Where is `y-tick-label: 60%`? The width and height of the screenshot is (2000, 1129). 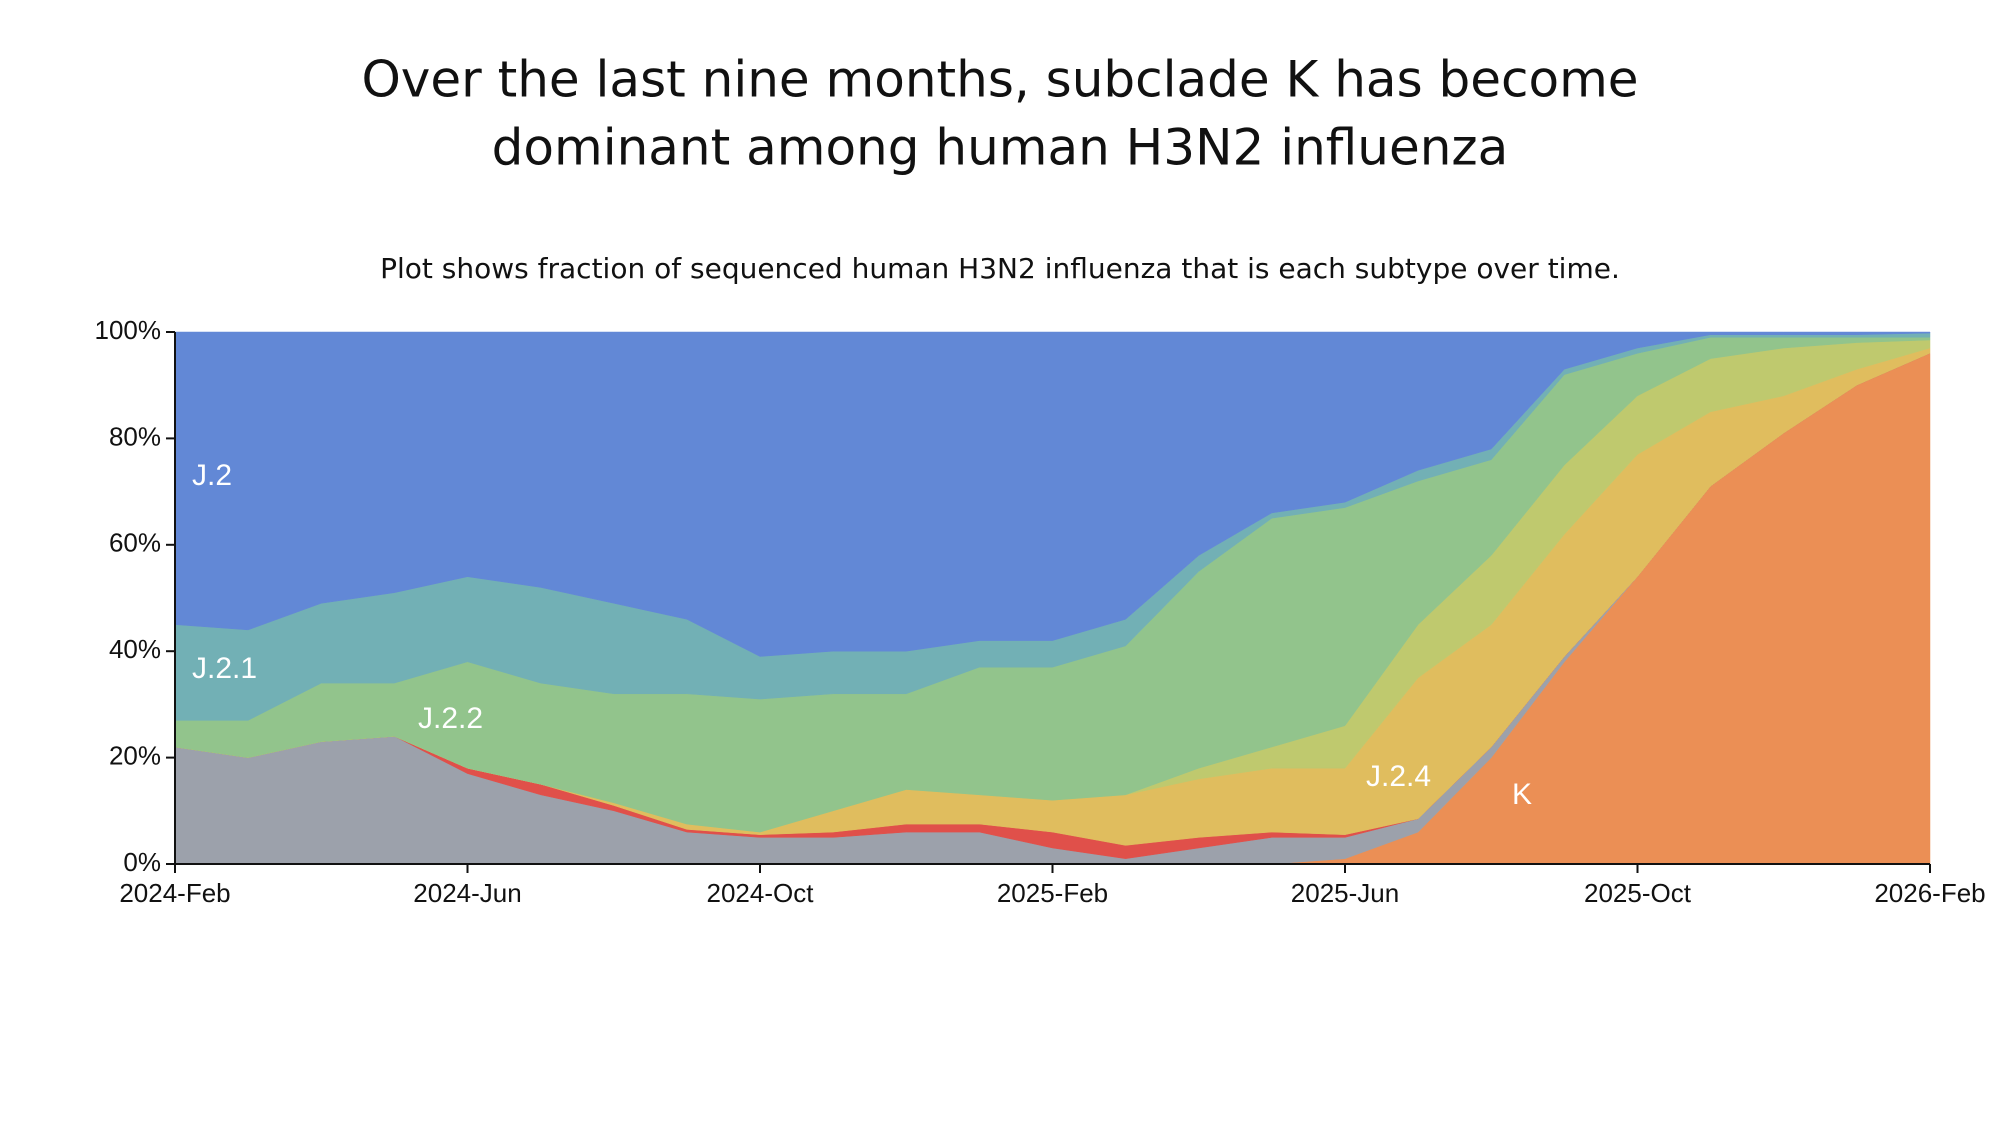 y-tick-label: 60% is located at coordinates (135, 543).